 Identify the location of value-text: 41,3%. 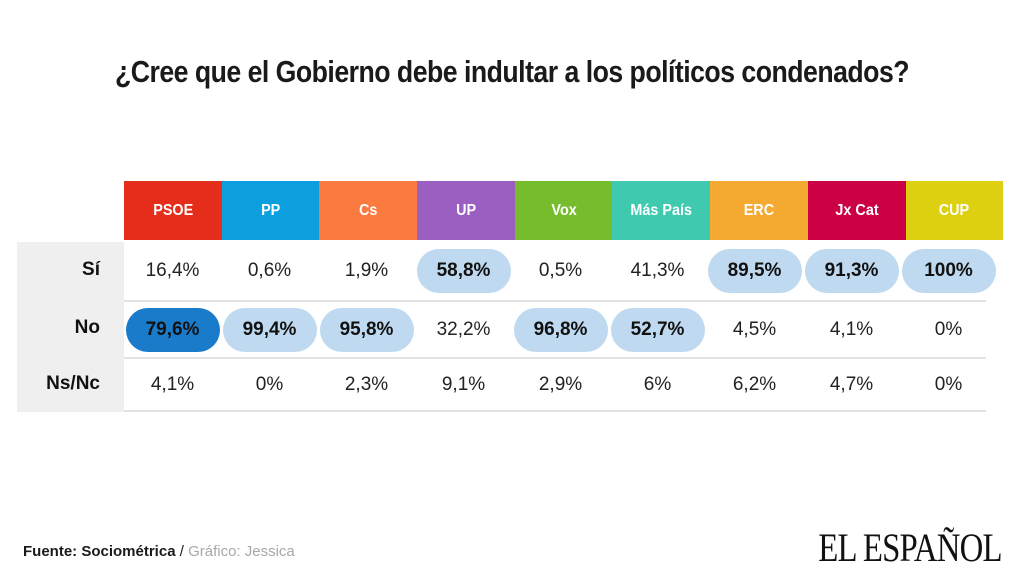
(657, 270).